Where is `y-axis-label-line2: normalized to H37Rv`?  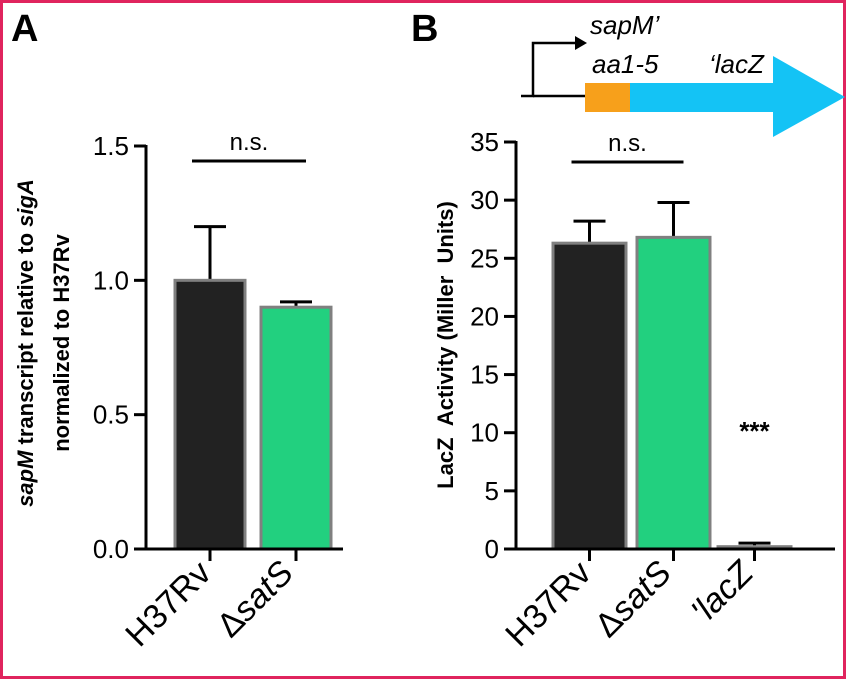 y-axis-label-line2: normalized to H37Rv is located at coordinates (61, 342).